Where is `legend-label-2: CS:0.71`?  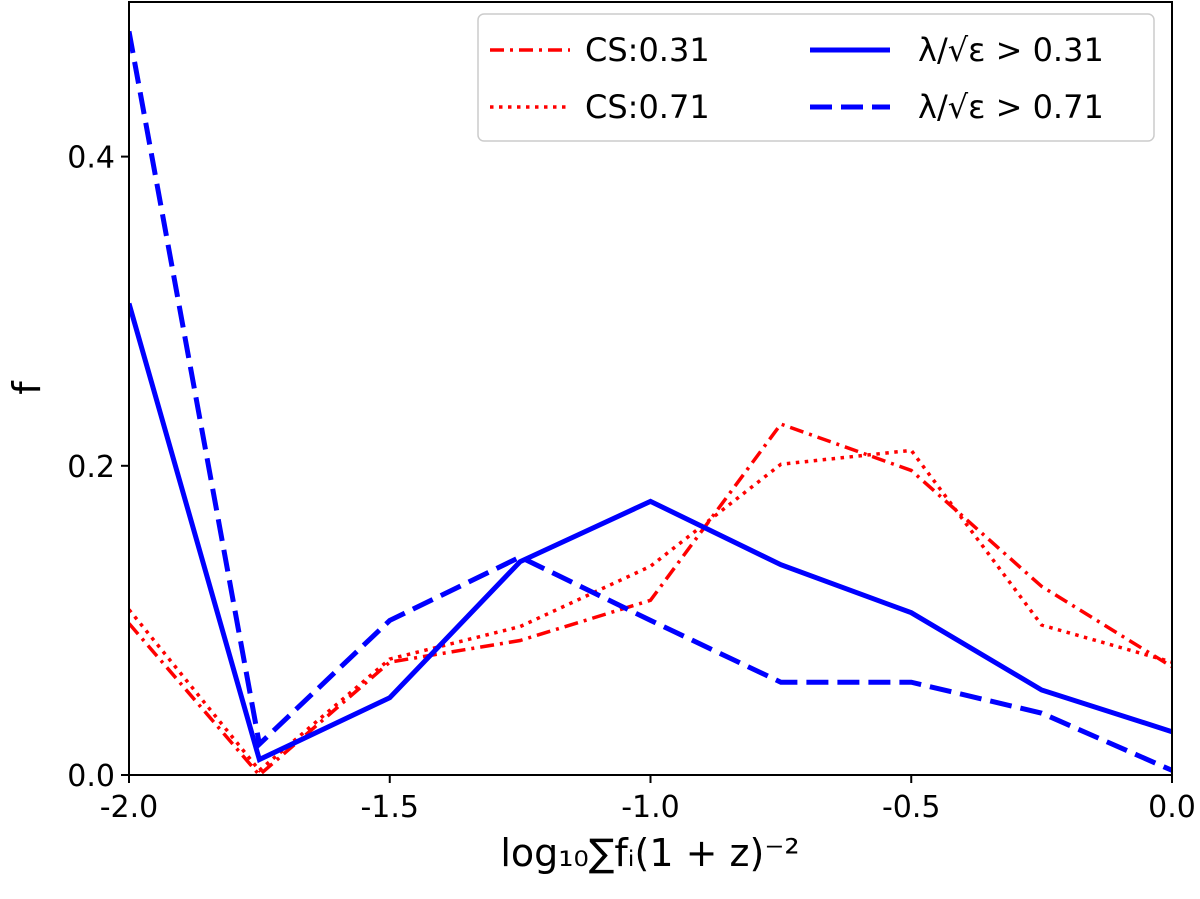
legend-label-2: CS:0.71 is located at coordinates (647, 107).